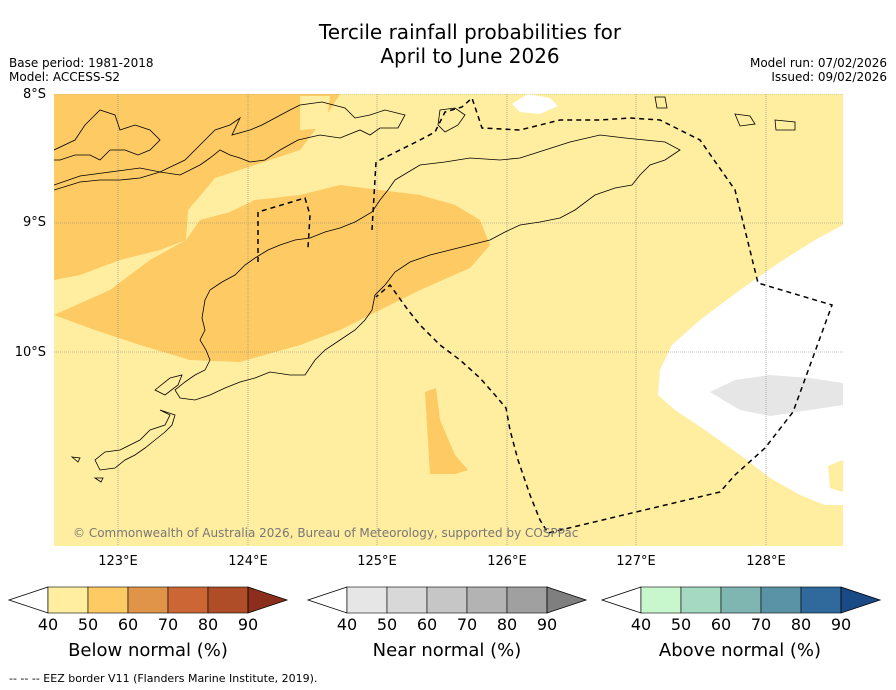  Describe the element at coordinates (34, 222) in the screenshot. I see `lat-label-9s: 9°S` at that location.